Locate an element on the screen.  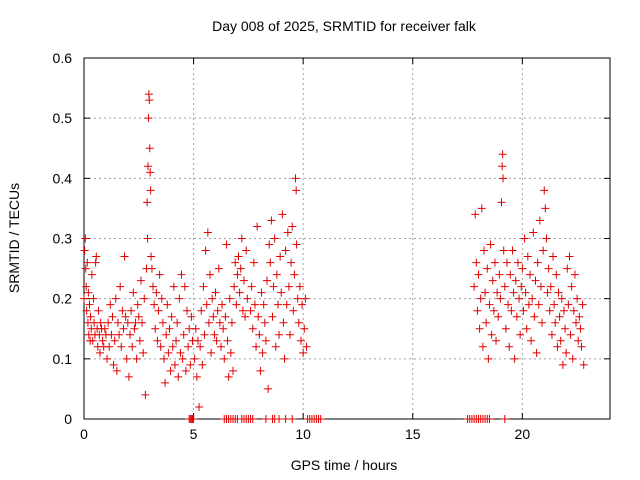
y-tick-label: 0.4 is located at coordinates (63, 178).